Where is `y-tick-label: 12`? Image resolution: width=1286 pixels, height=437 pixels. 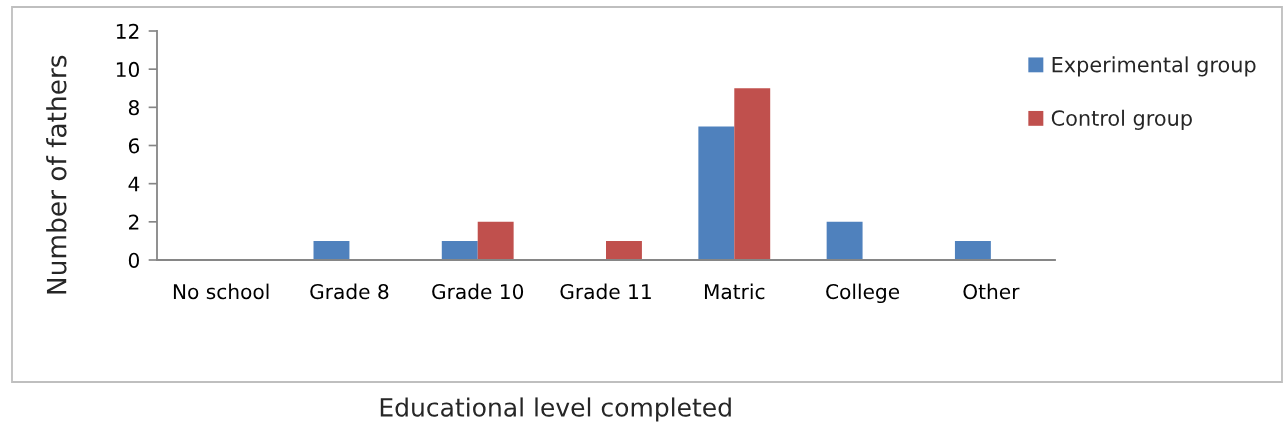 y-tick-label: 12 is located at coordinates (127, 31).